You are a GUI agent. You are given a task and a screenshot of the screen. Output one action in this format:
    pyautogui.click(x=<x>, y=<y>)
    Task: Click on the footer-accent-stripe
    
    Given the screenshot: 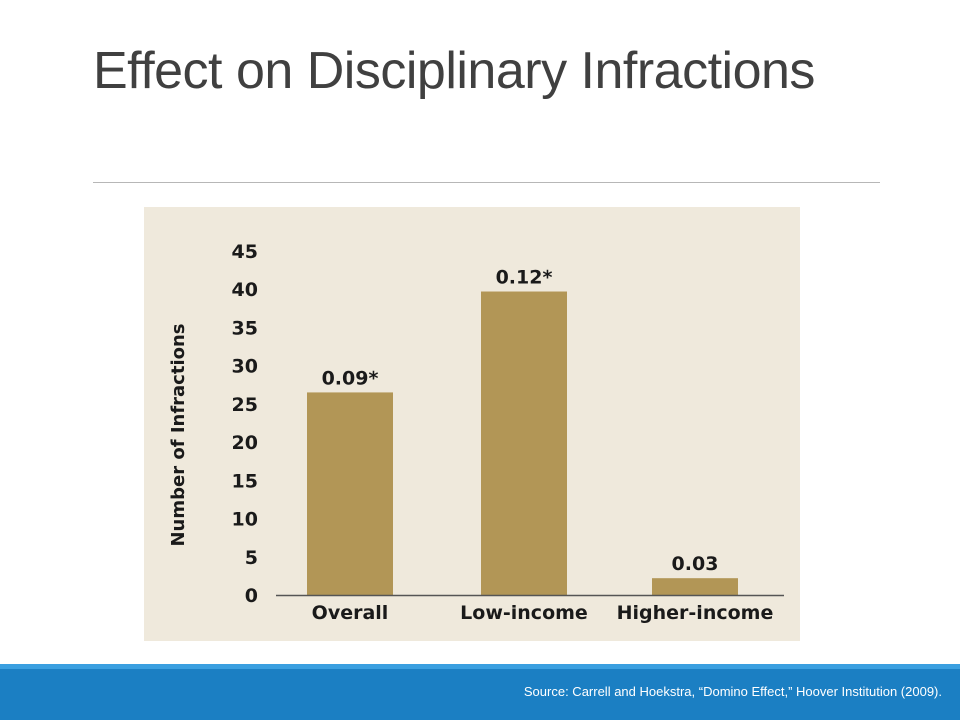 What is the action you would take?
    pyautogui.click(x=480, y=666)
    